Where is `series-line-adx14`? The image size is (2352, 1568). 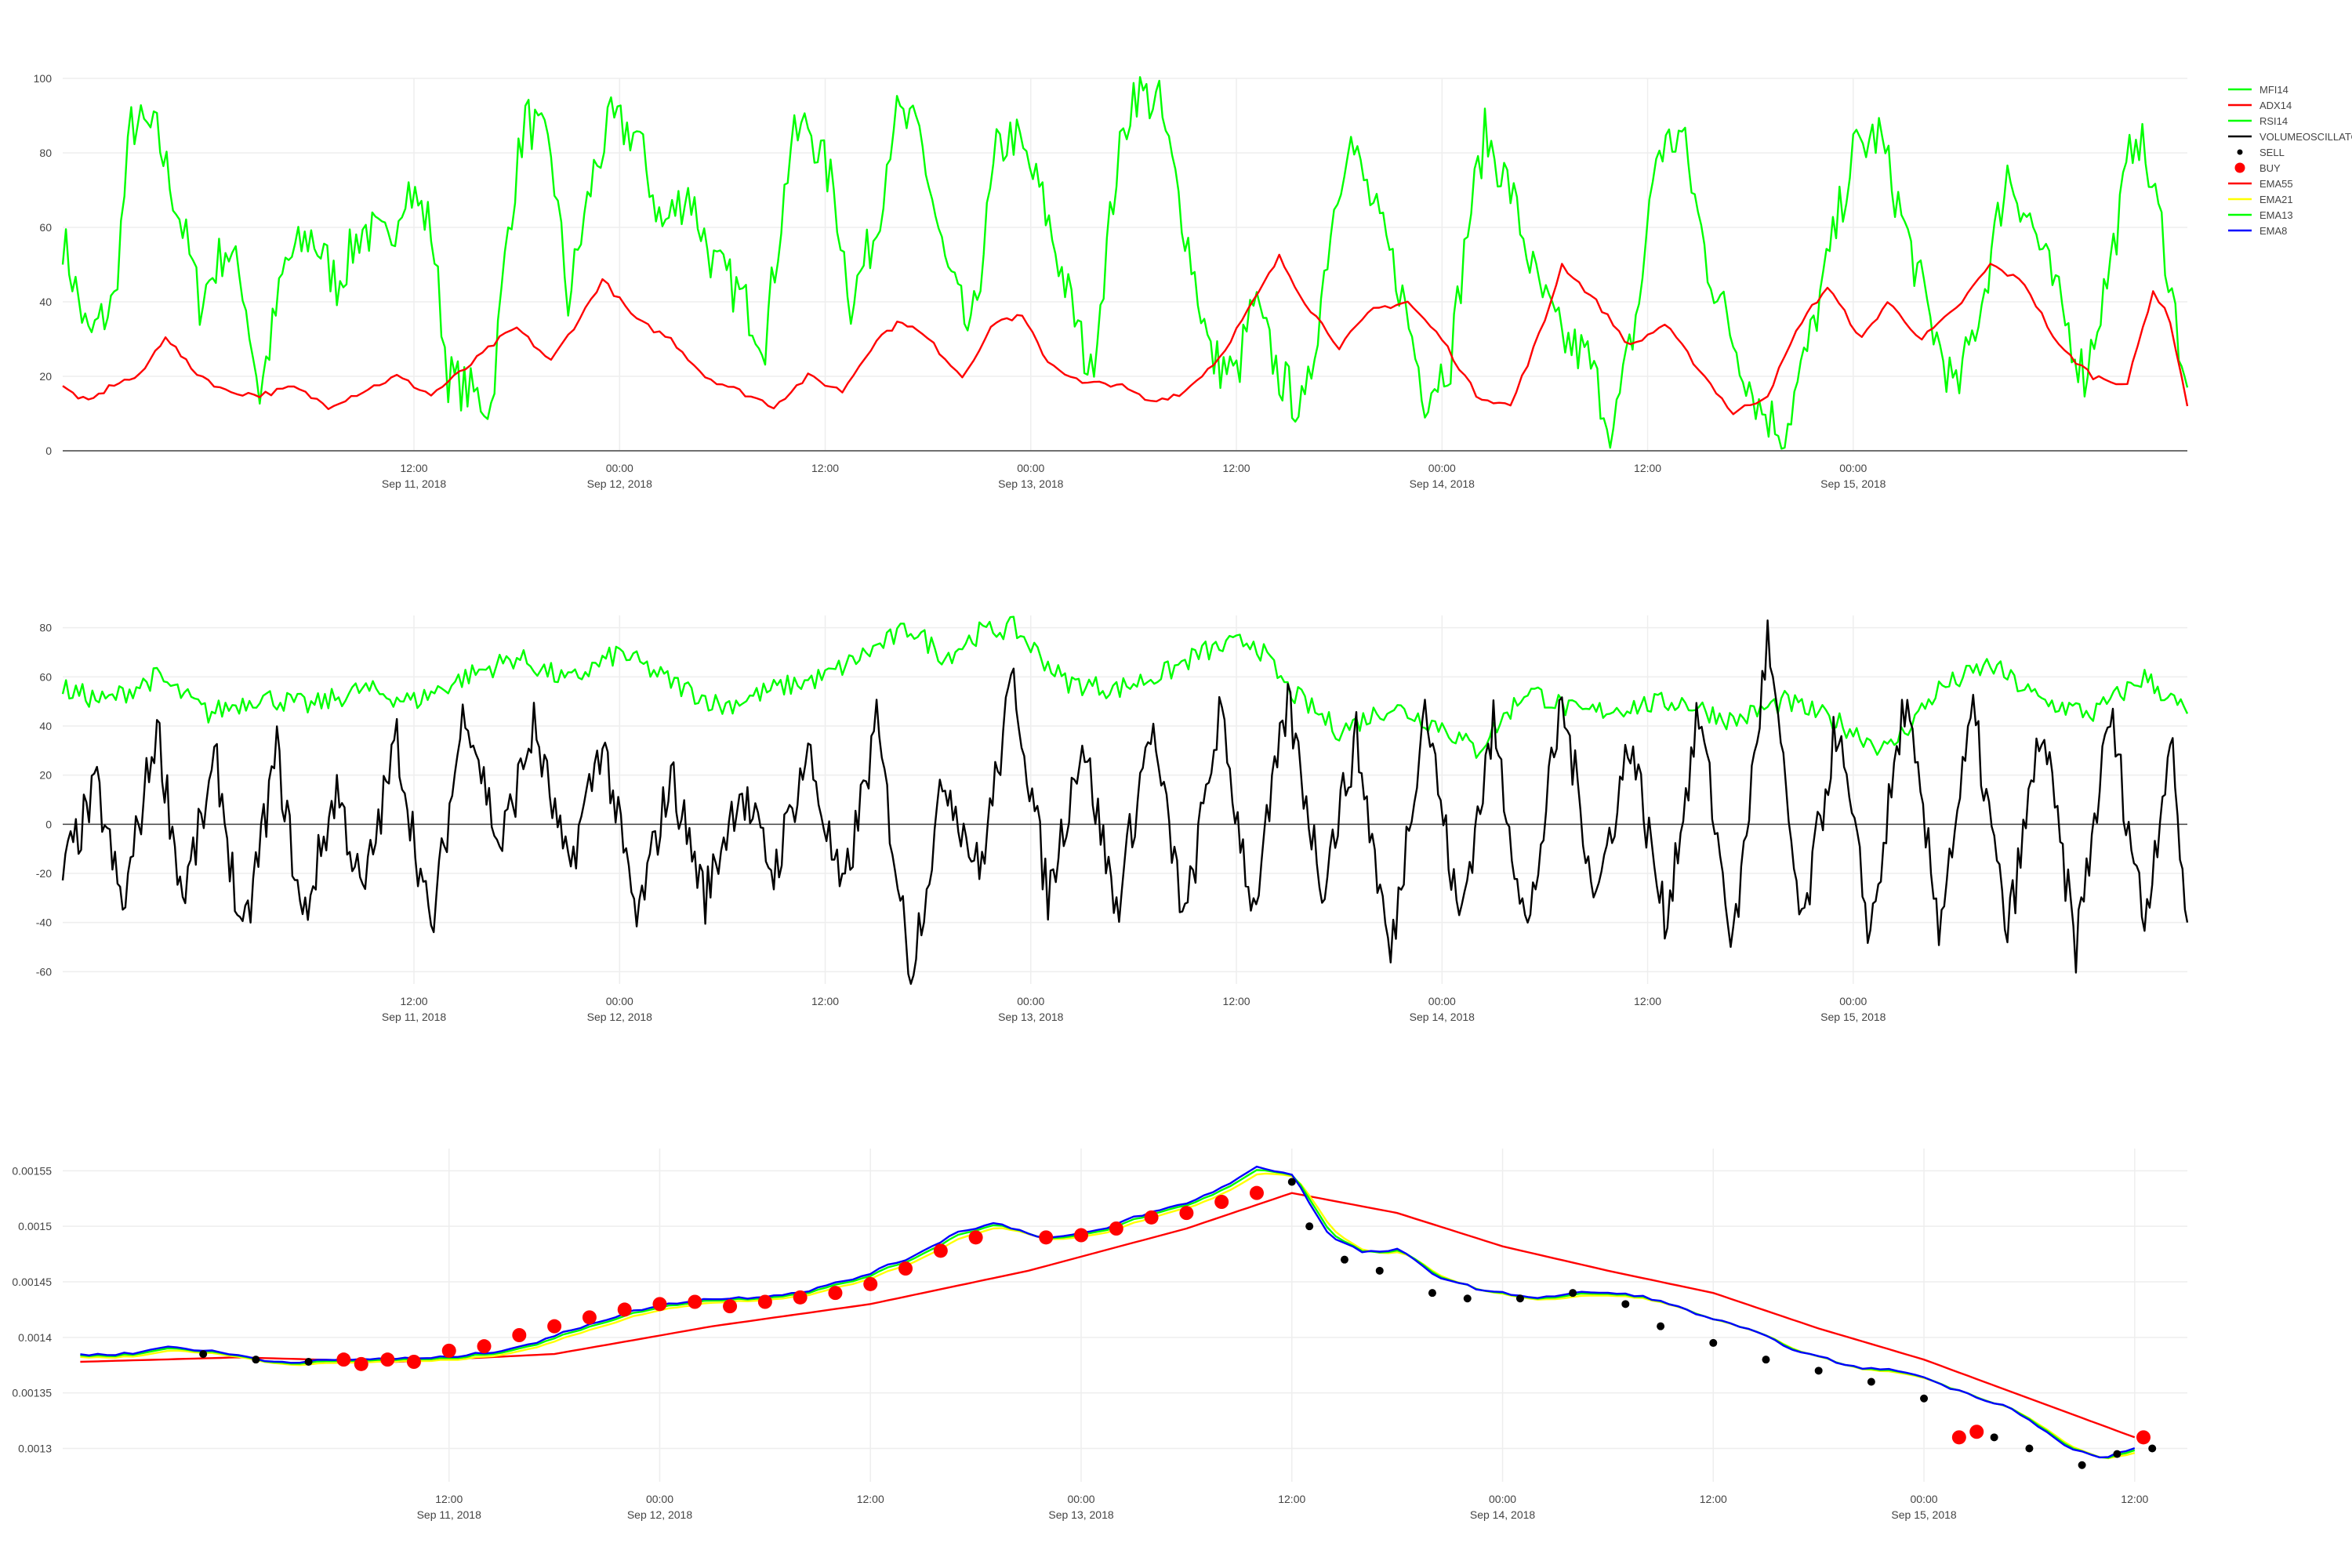
series-line-adx14 is located at coordinates (1125, 334).